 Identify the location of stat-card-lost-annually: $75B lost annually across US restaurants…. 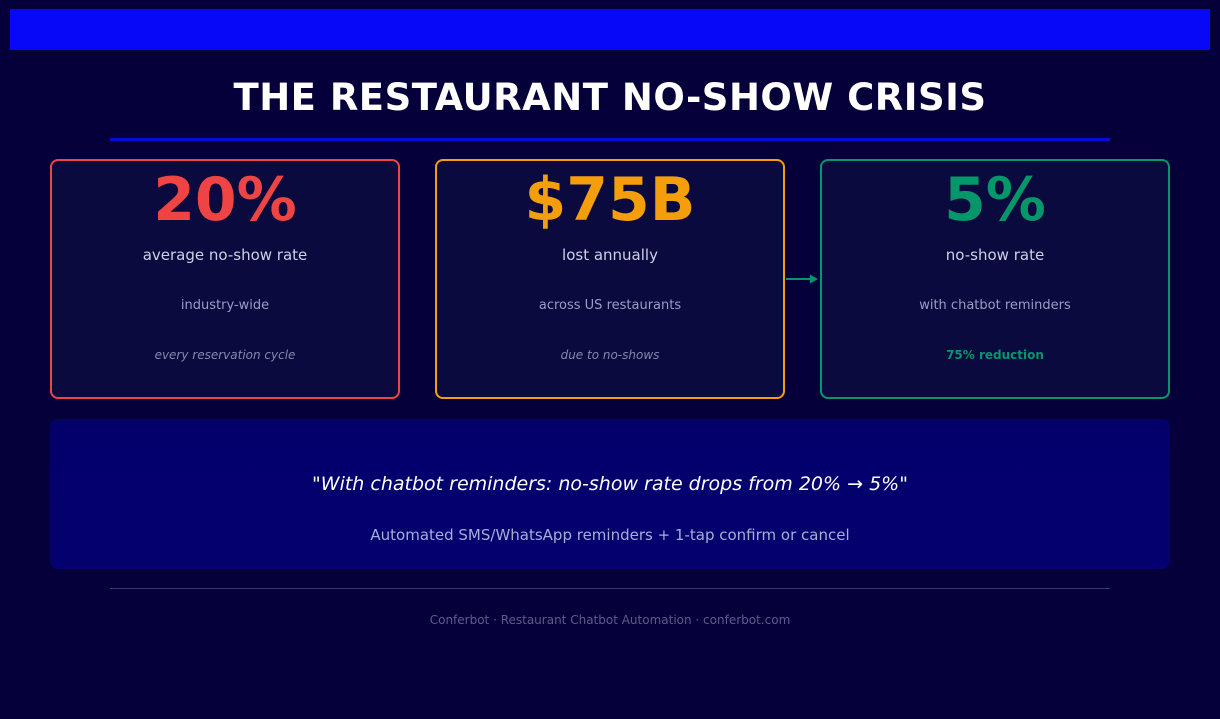
(610, 279).